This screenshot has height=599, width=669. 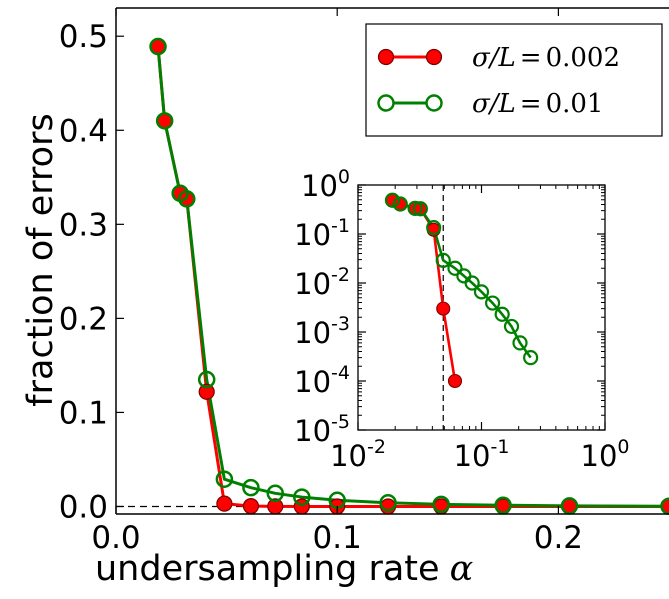 I want to click on legend-entry-series-2: σ/L = 0.01, so click(x=490, y=104).